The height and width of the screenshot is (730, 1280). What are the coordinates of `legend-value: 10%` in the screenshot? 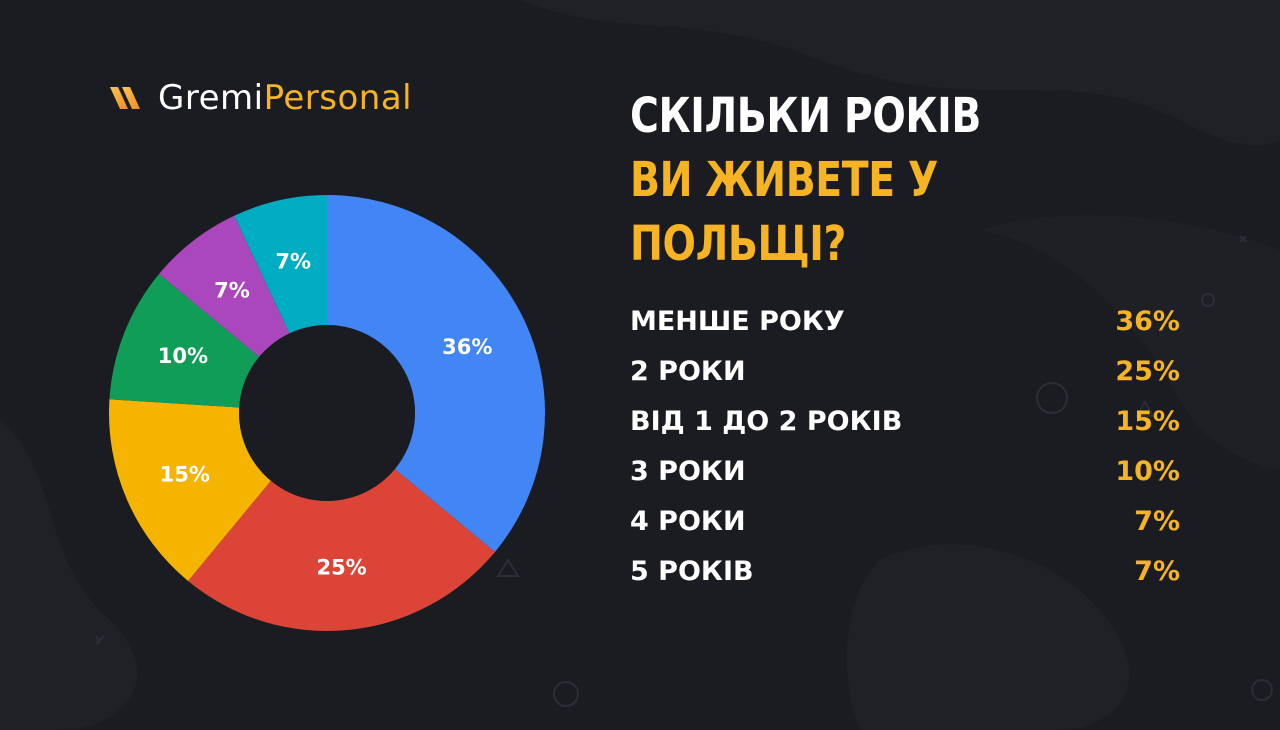 It's located at (1147, 471).